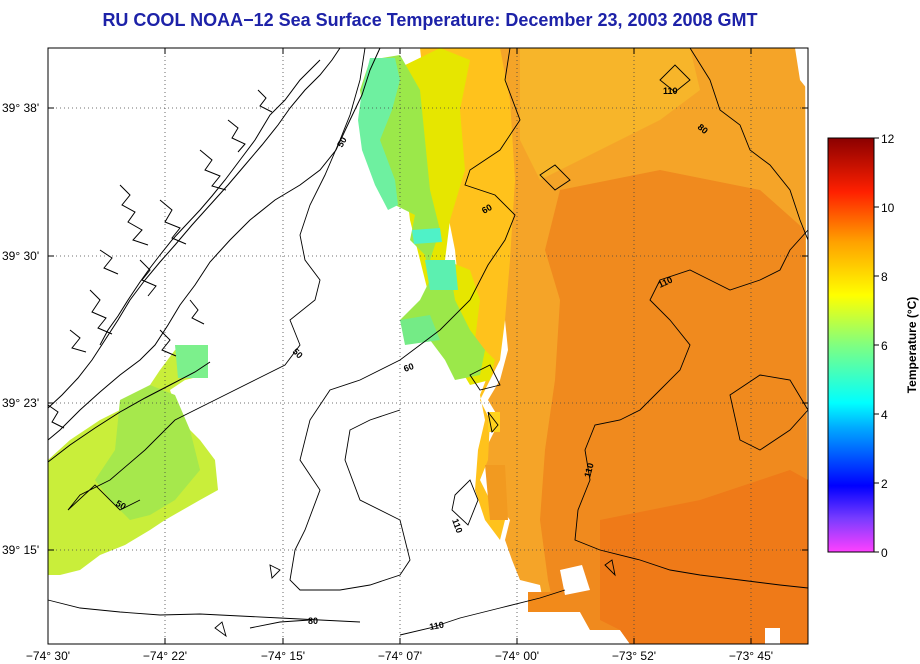  What do you see at coordinates (610, 114) in the screenshot?
I see `sst-region-upper-orange` at bounding box center [610, 114].